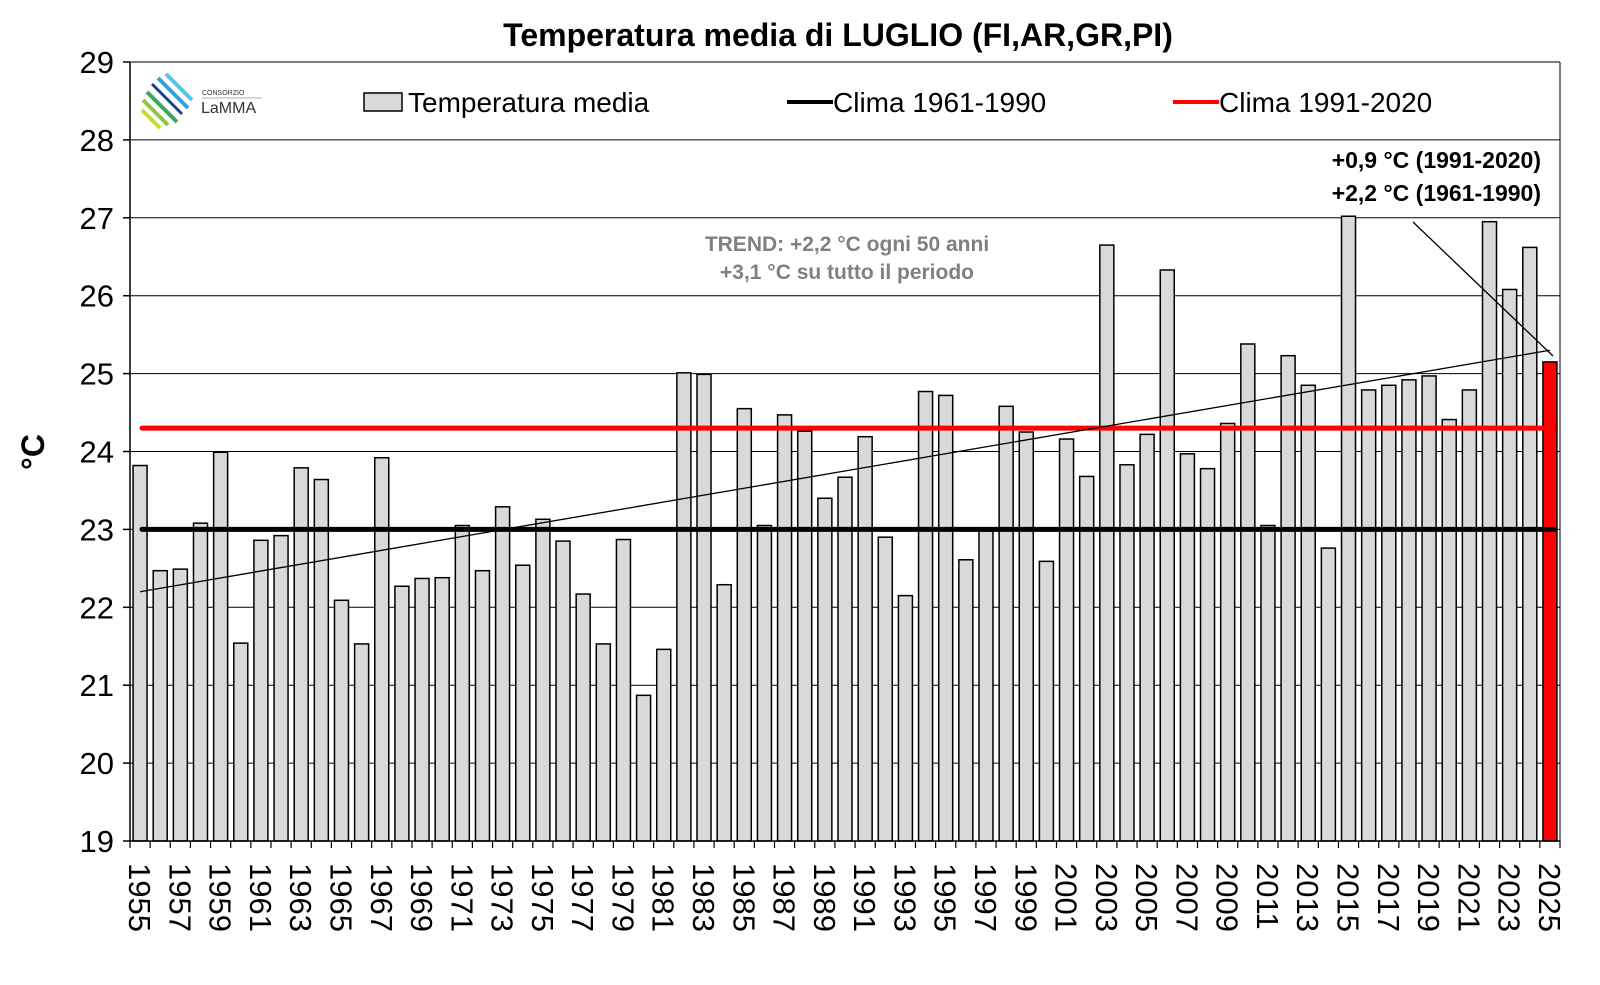  I want to click on bar-2019, so click(1429, 608).